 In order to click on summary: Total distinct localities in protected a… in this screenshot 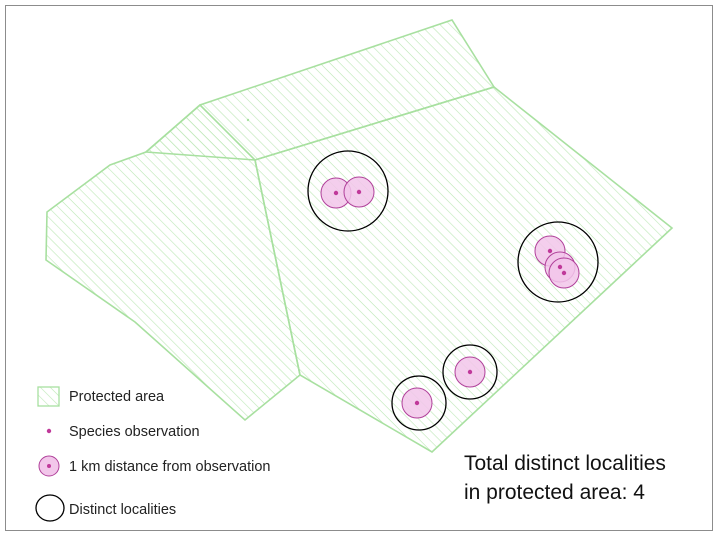, I will do `click(565, 478)`.